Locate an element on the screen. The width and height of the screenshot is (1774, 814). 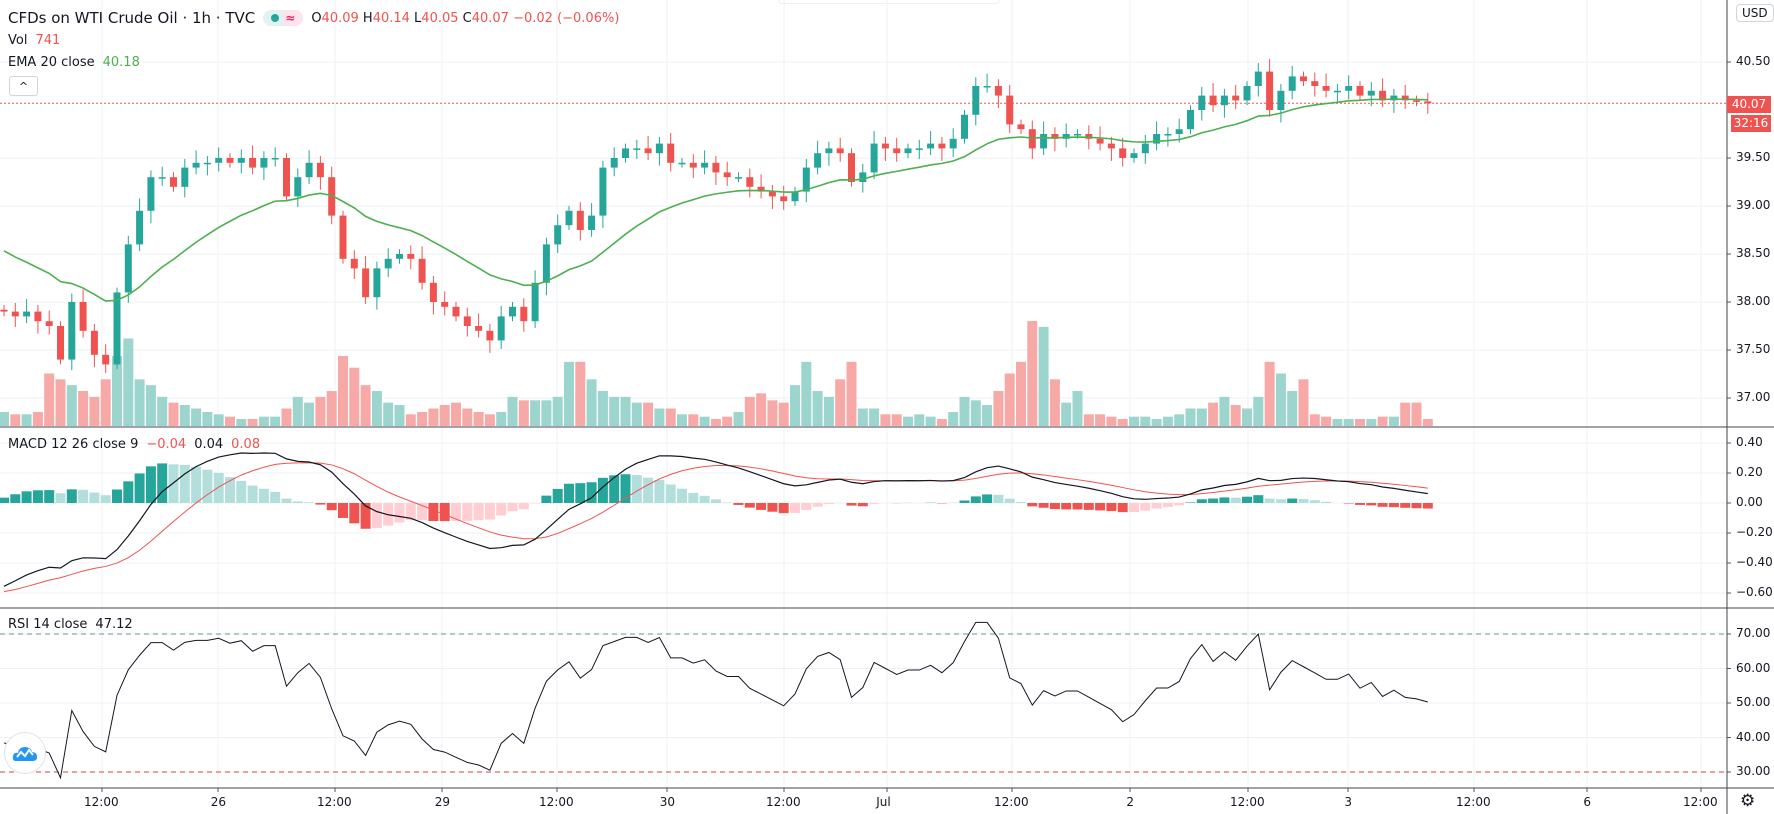
macd-legend: MACD 12 26 close 9 −0.04 0.04 0.08 is located at coordinates (134, 444).